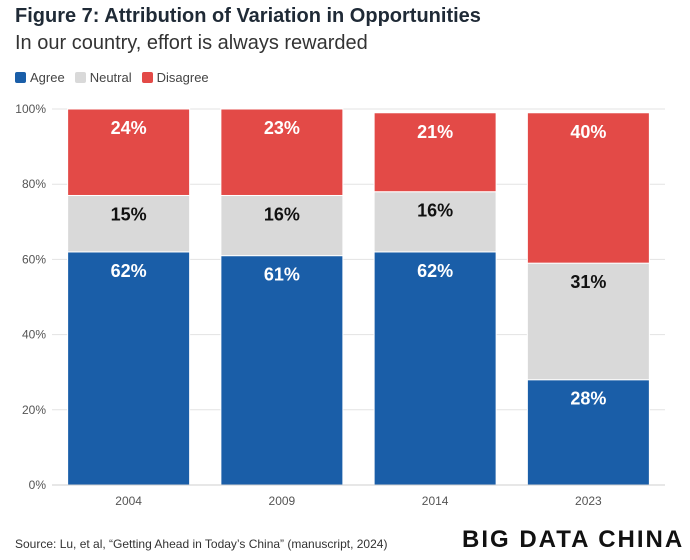 The image size is (690, 560). What do you see at coordinates (435, 271) in the screenshot?
I see `data-label-agree-2014: 62%` at bounding box center [435, 271].